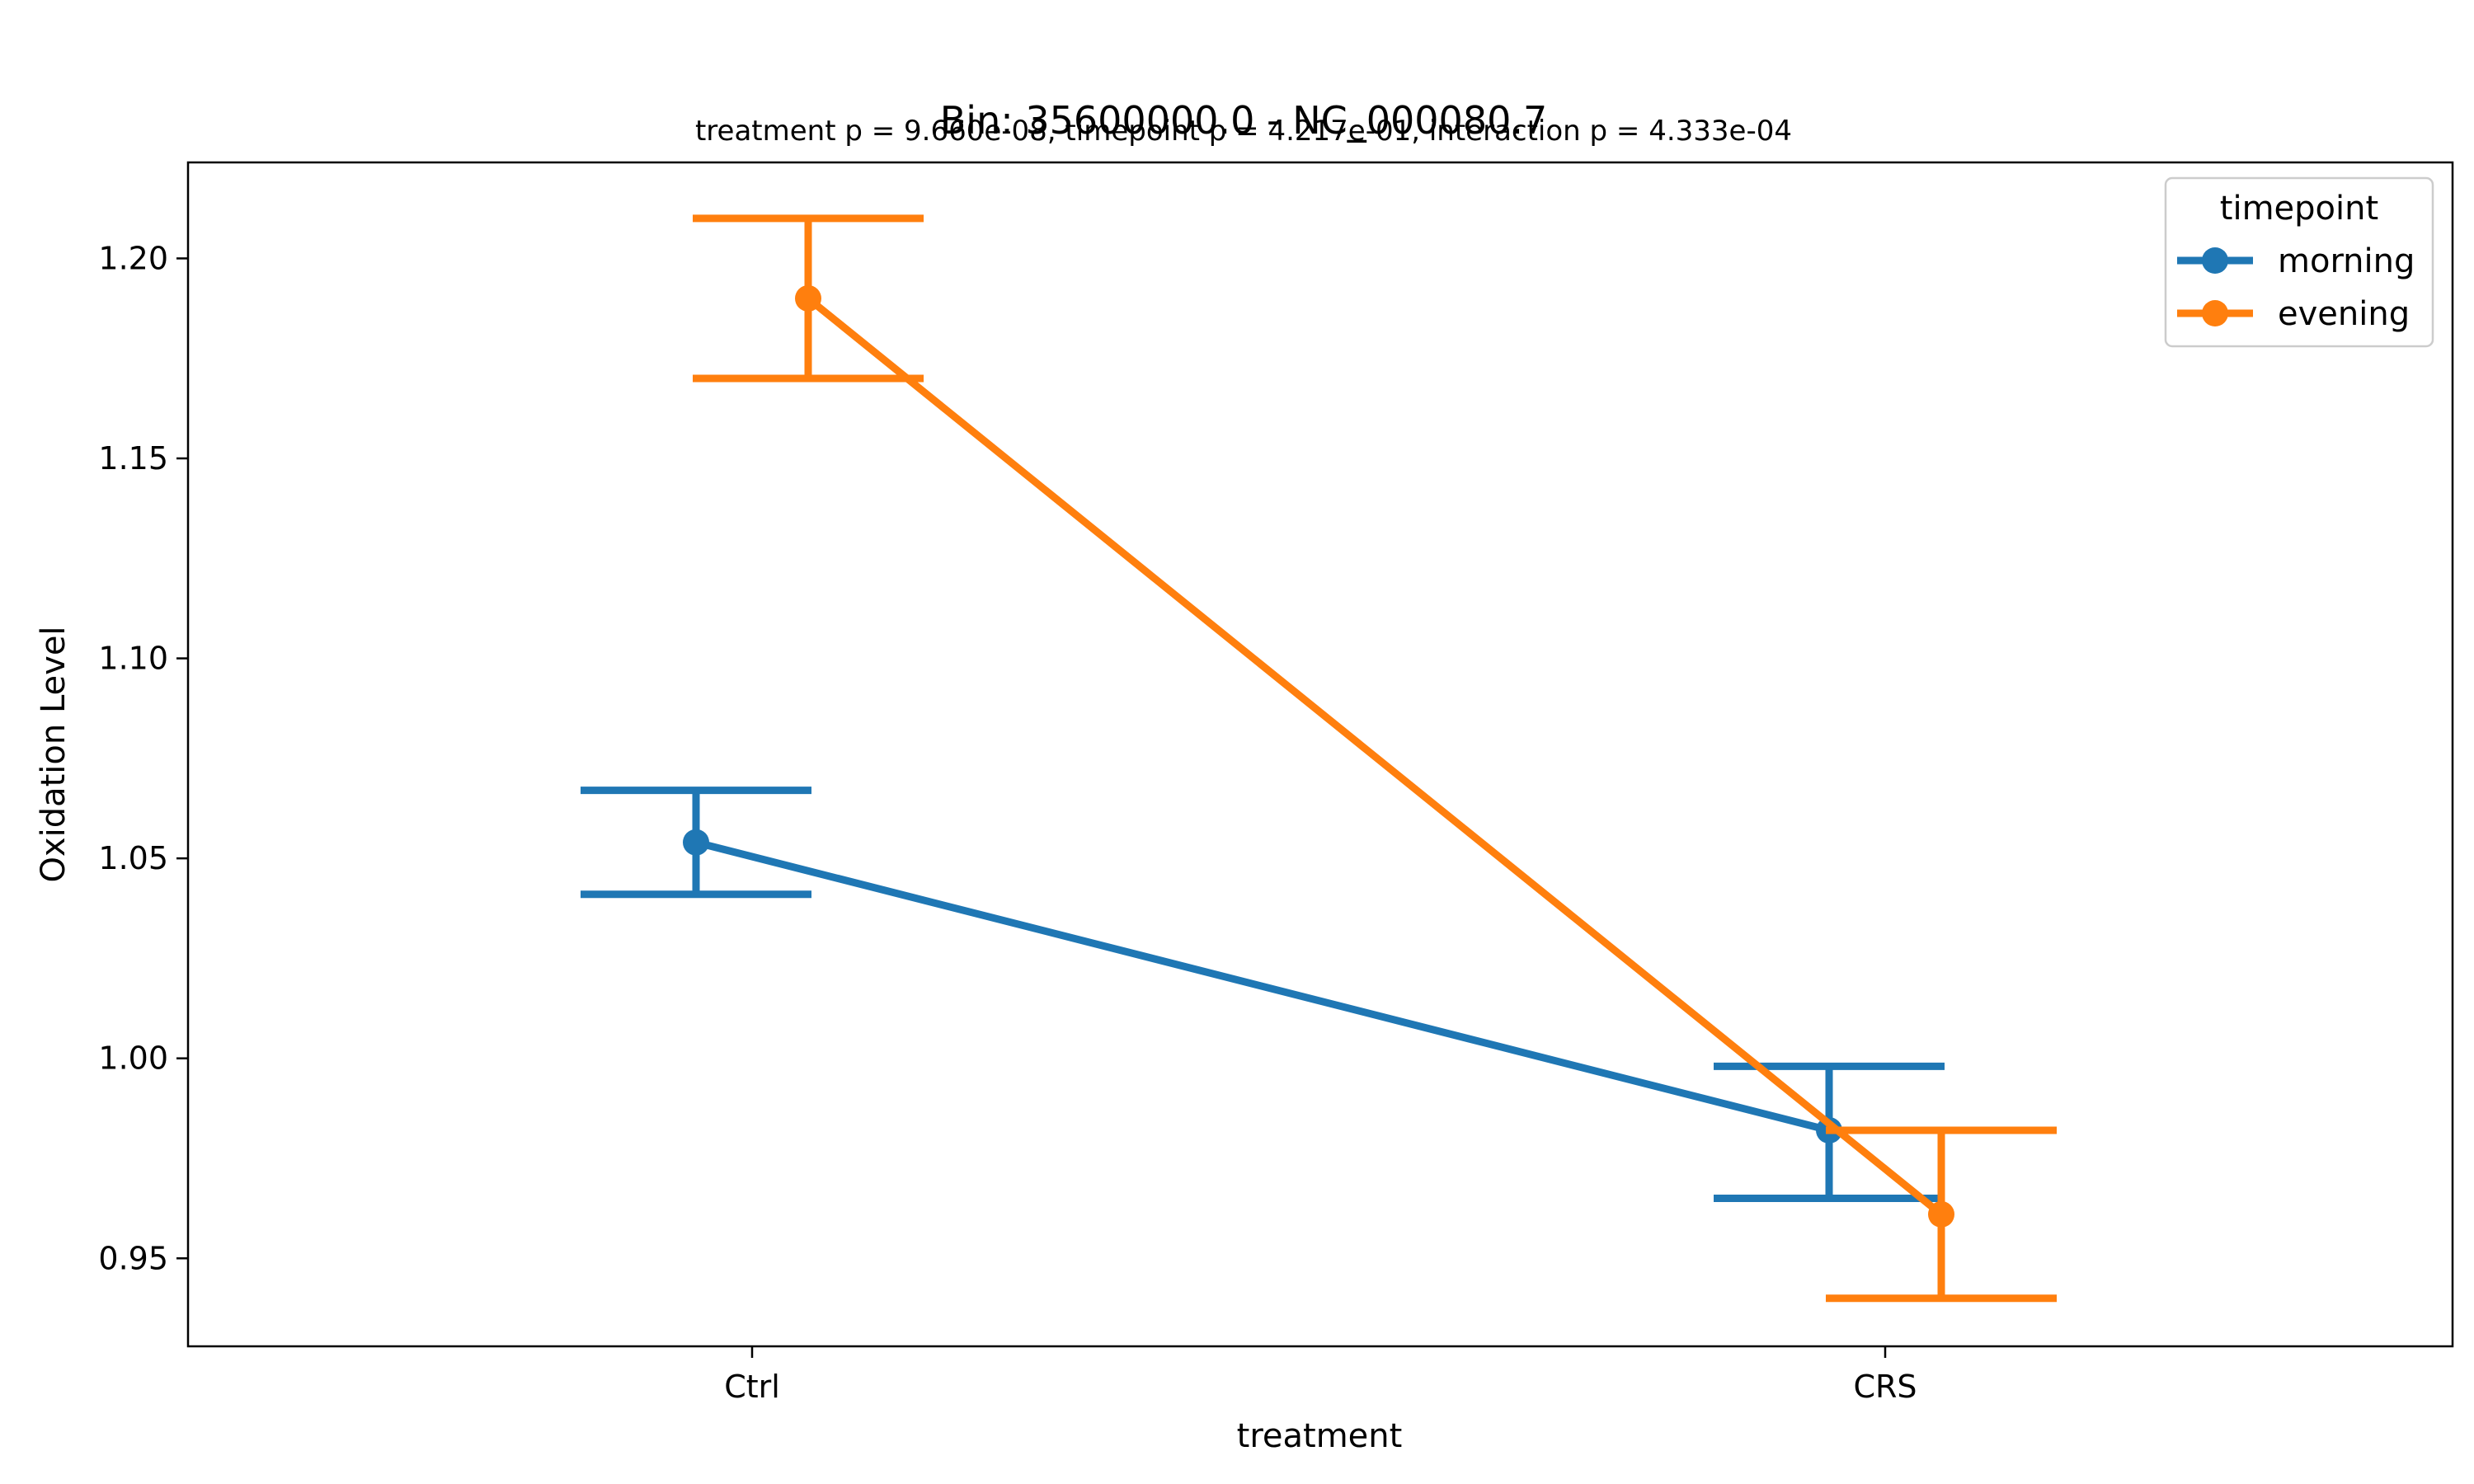  What do you see at coordinates (1244, 120) in the screenshot?
I see `chart-title: Bin: 35600000.0 - NC_000080.7` at bounding box center [1244, 120].